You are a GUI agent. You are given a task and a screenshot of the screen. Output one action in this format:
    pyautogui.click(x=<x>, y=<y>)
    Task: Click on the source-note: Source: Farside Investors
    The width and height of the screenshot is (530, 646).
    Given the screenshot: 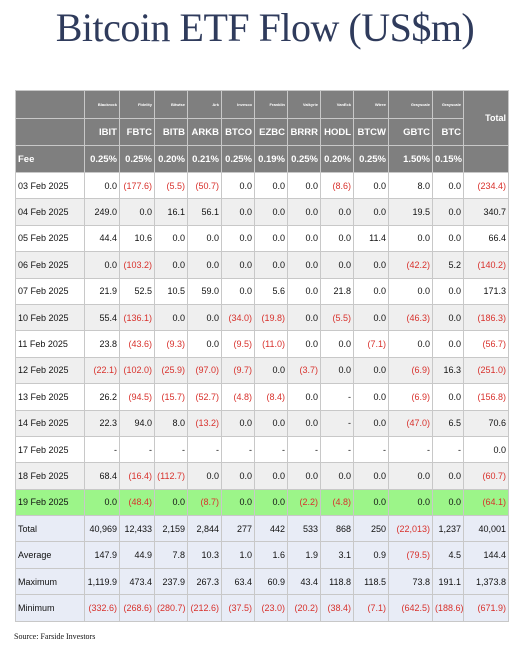 What is the action you would take?
    pyautogui.click(x=55, y=636)
    